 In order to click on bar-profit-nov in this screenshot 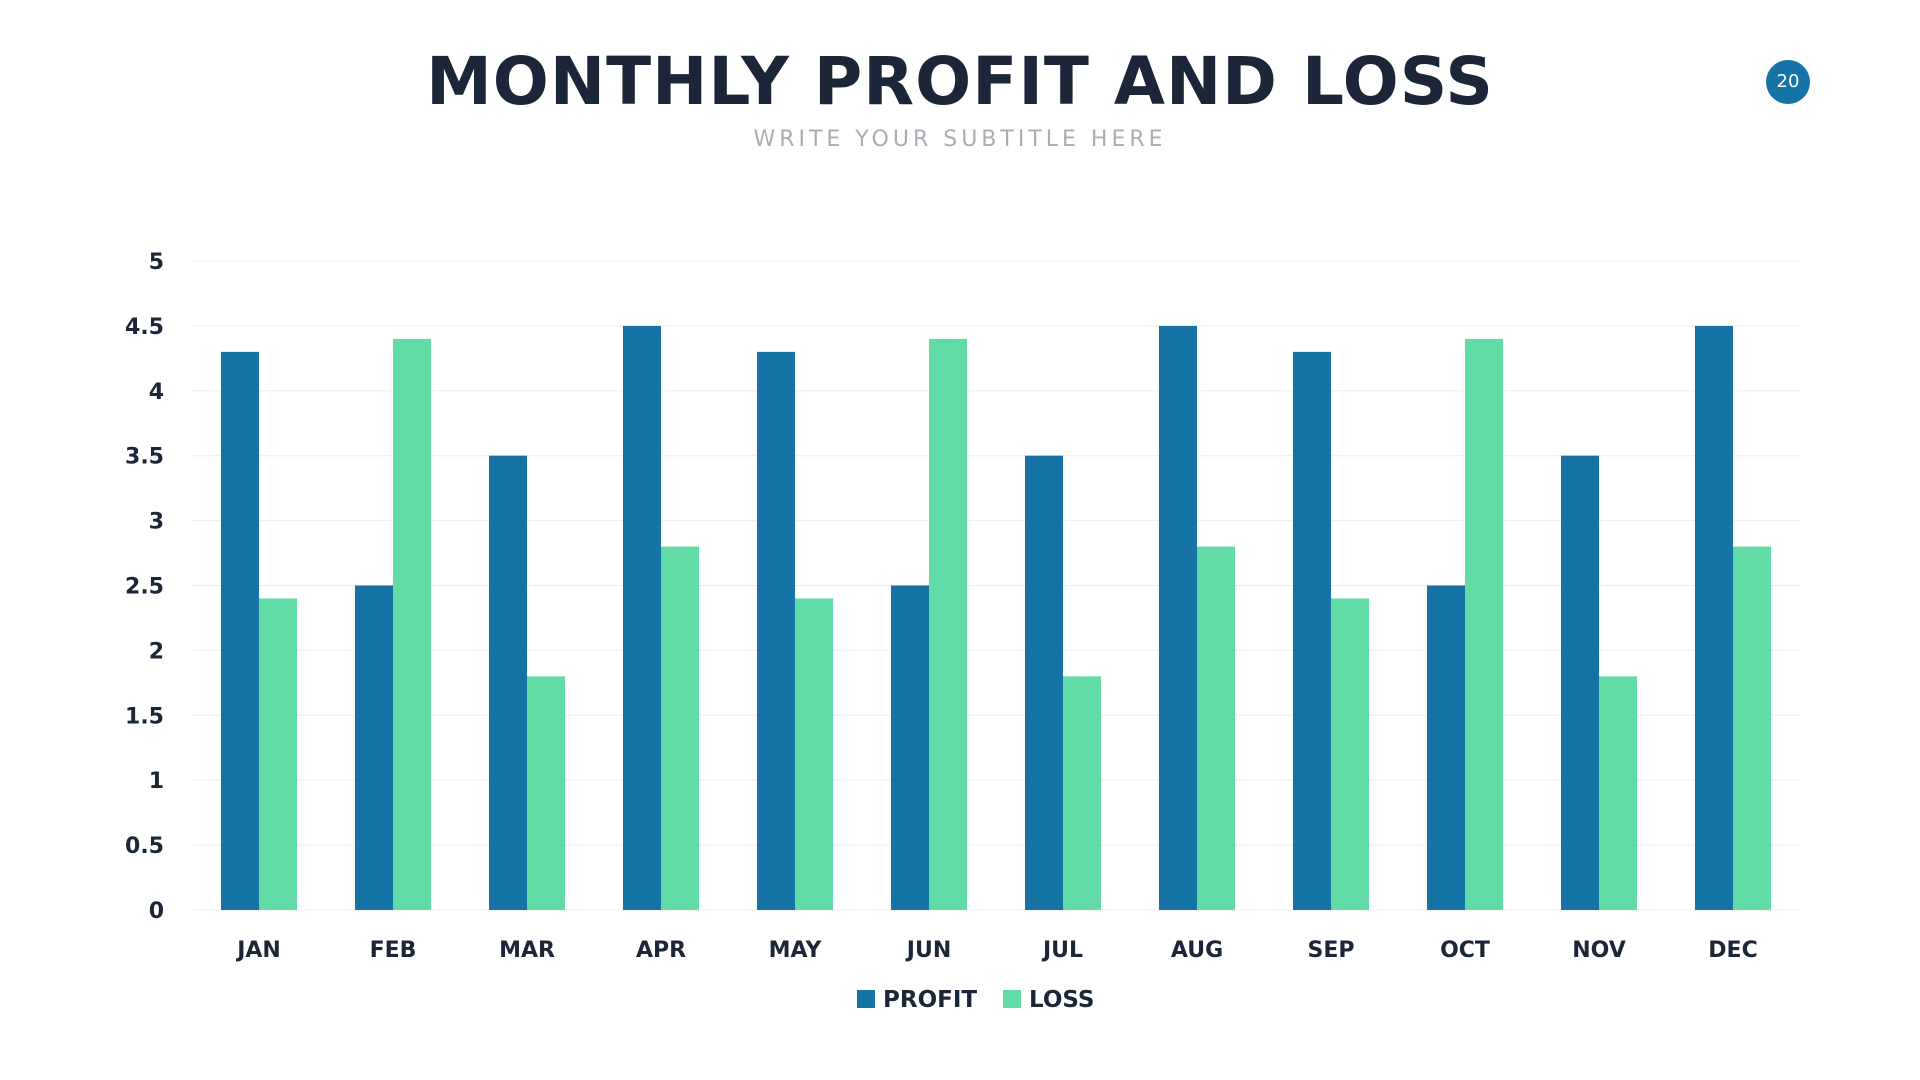, I will do `click(1580, 682)`.